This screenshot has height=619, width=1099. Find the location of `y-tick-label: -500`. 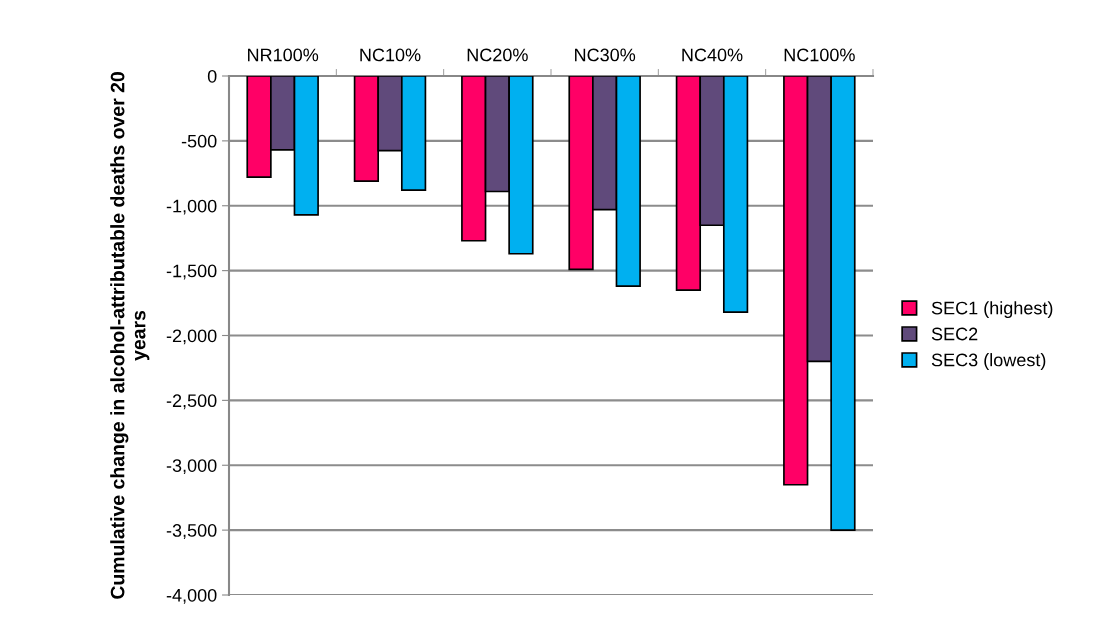

y-tick-label: -500 is located at coordinates (199, 141).